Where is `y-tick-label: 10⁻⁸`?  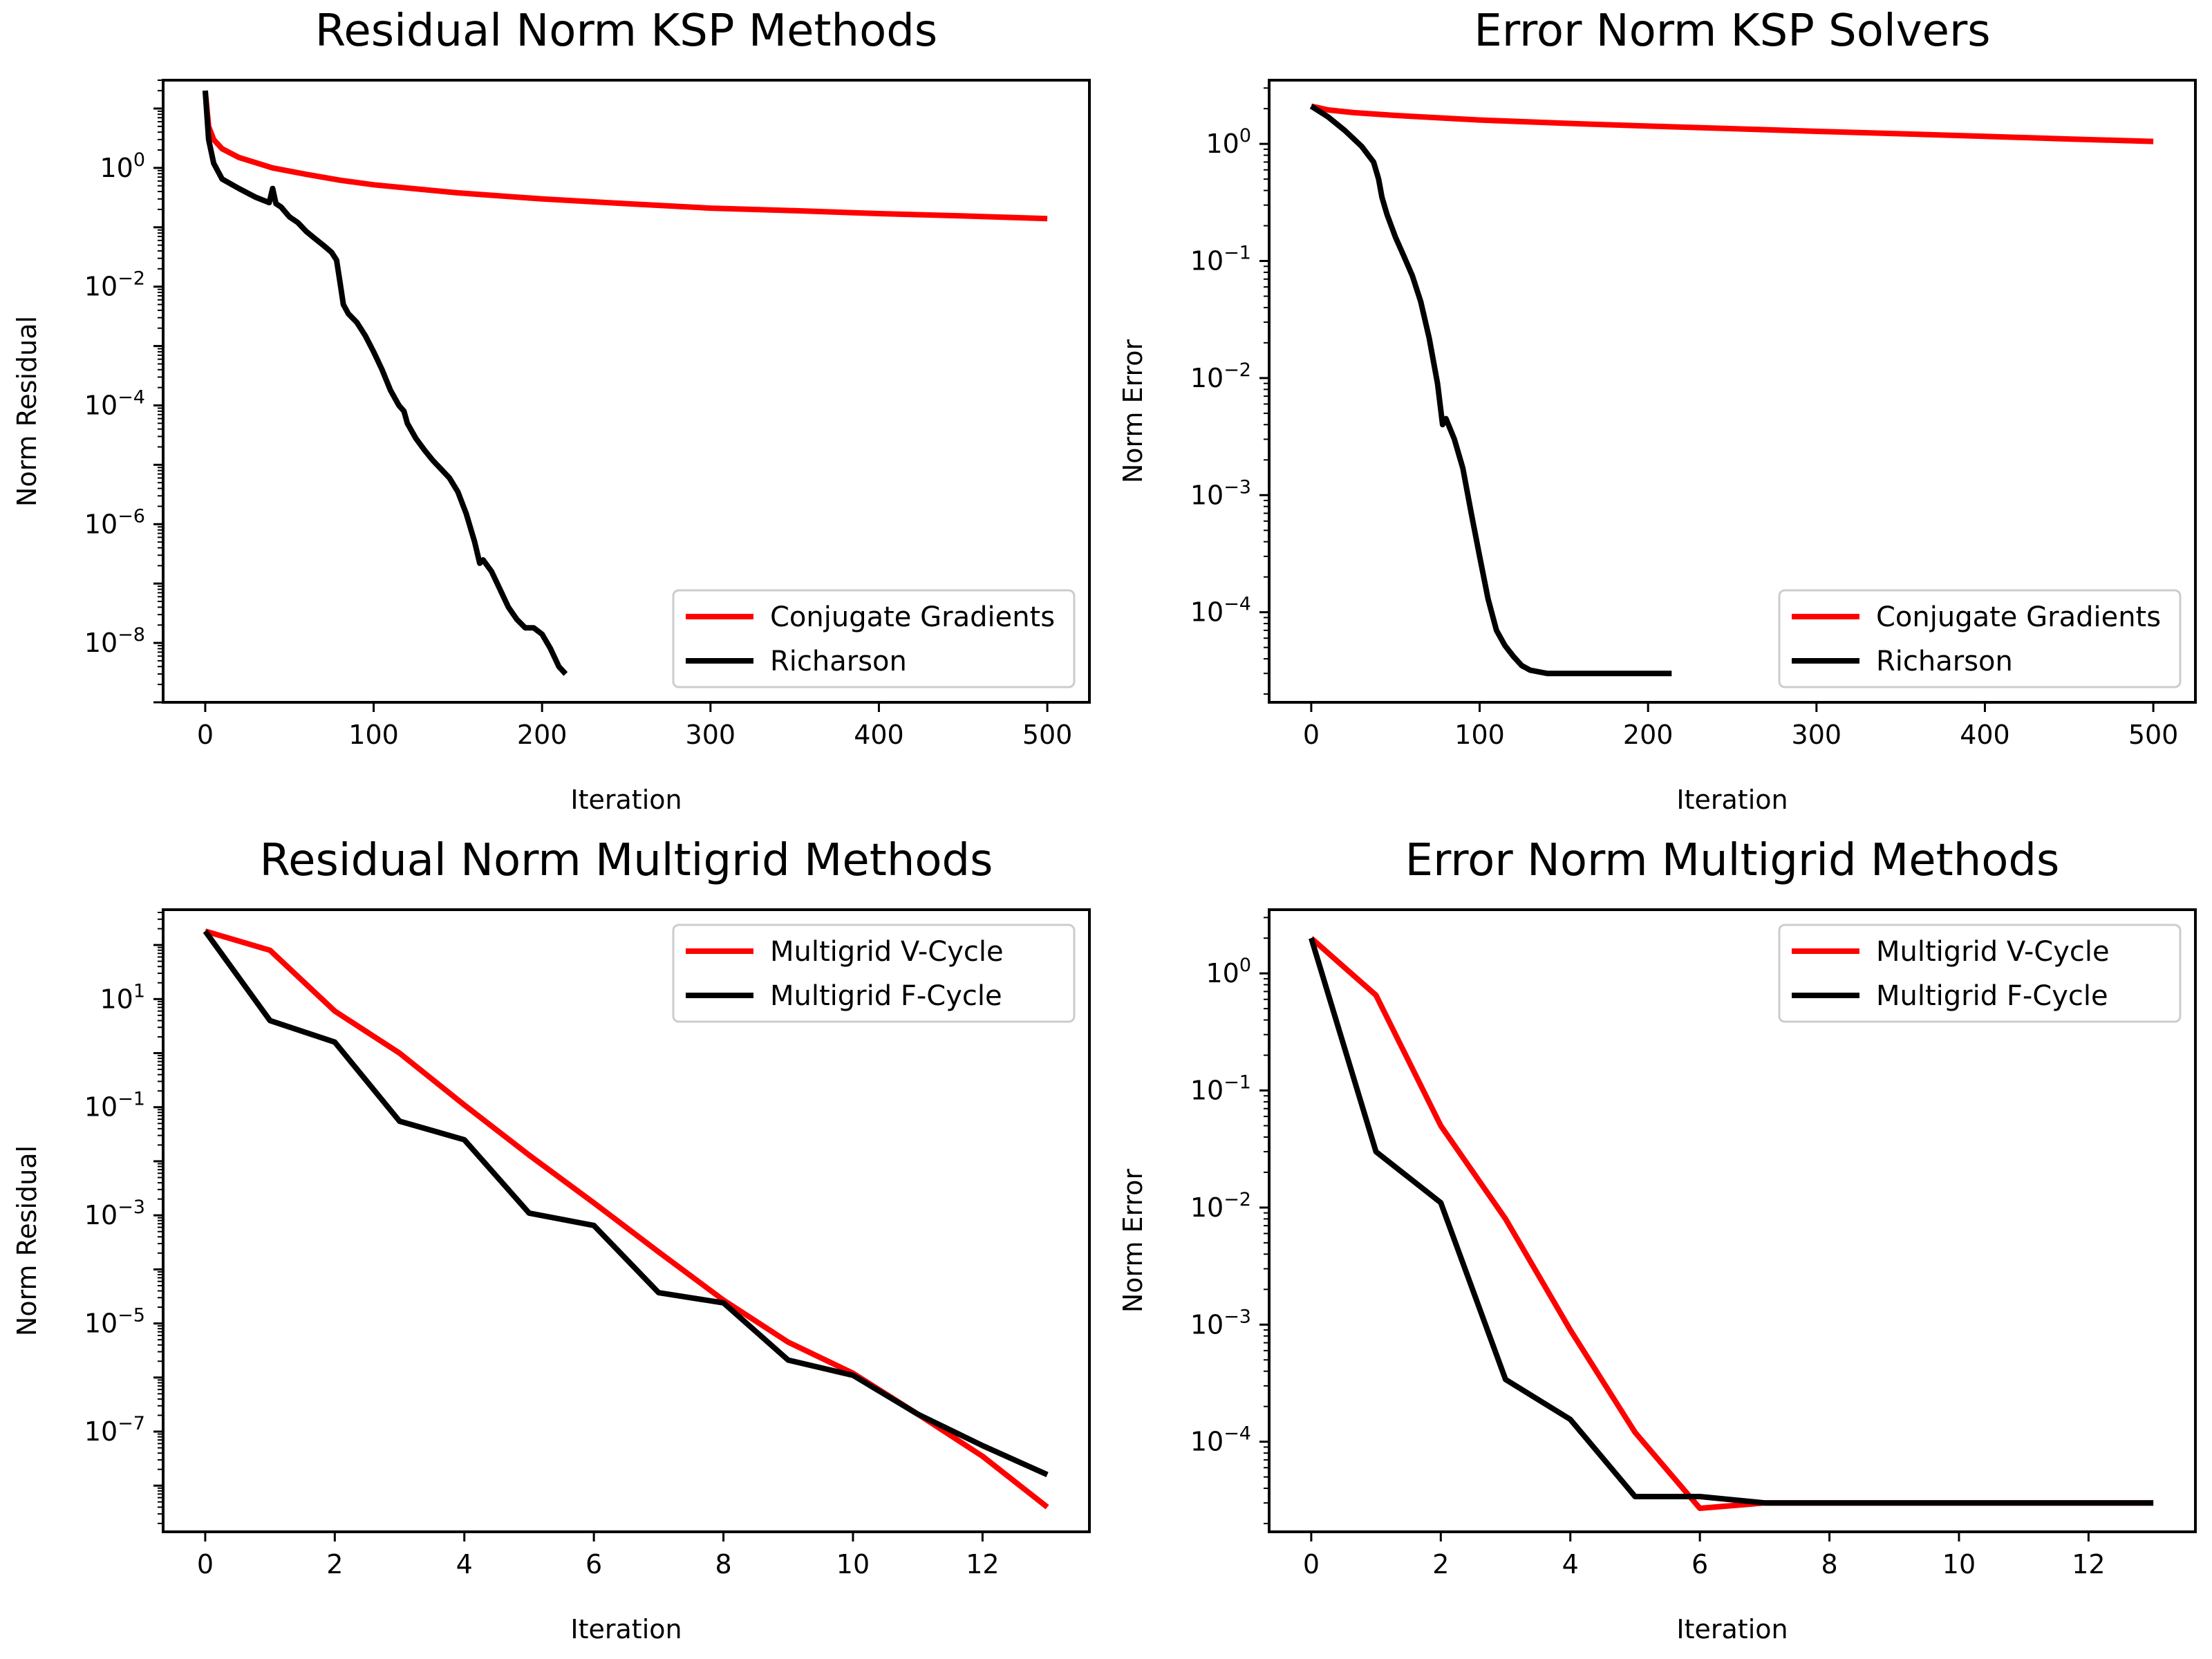 y-tick-label: 10⁻⁸ is located at coordinates (114, 641).